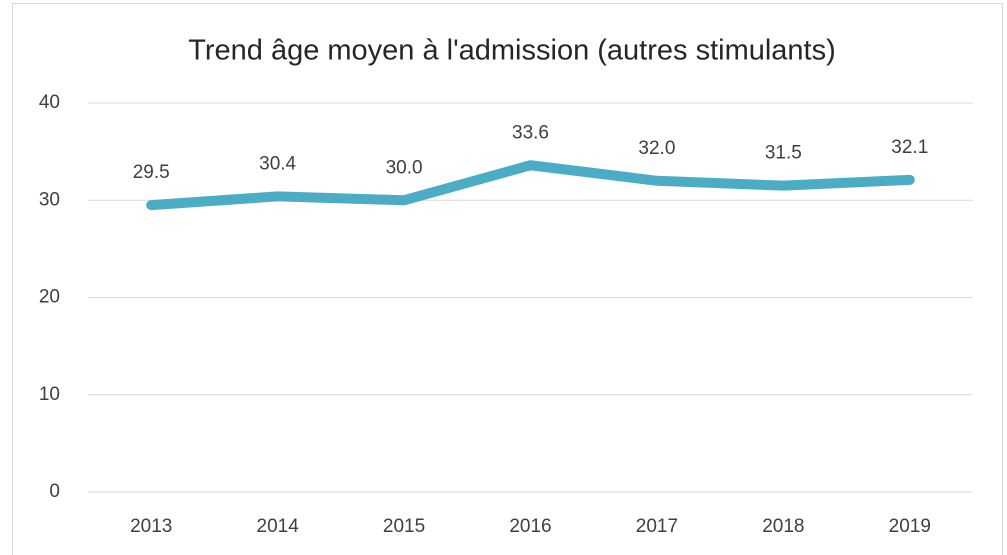 This screenshot has height=555, width=1007. Describe the element at coordinates (404, 526) in the screenshot. I see `x-tick-label: 2015` at that location.